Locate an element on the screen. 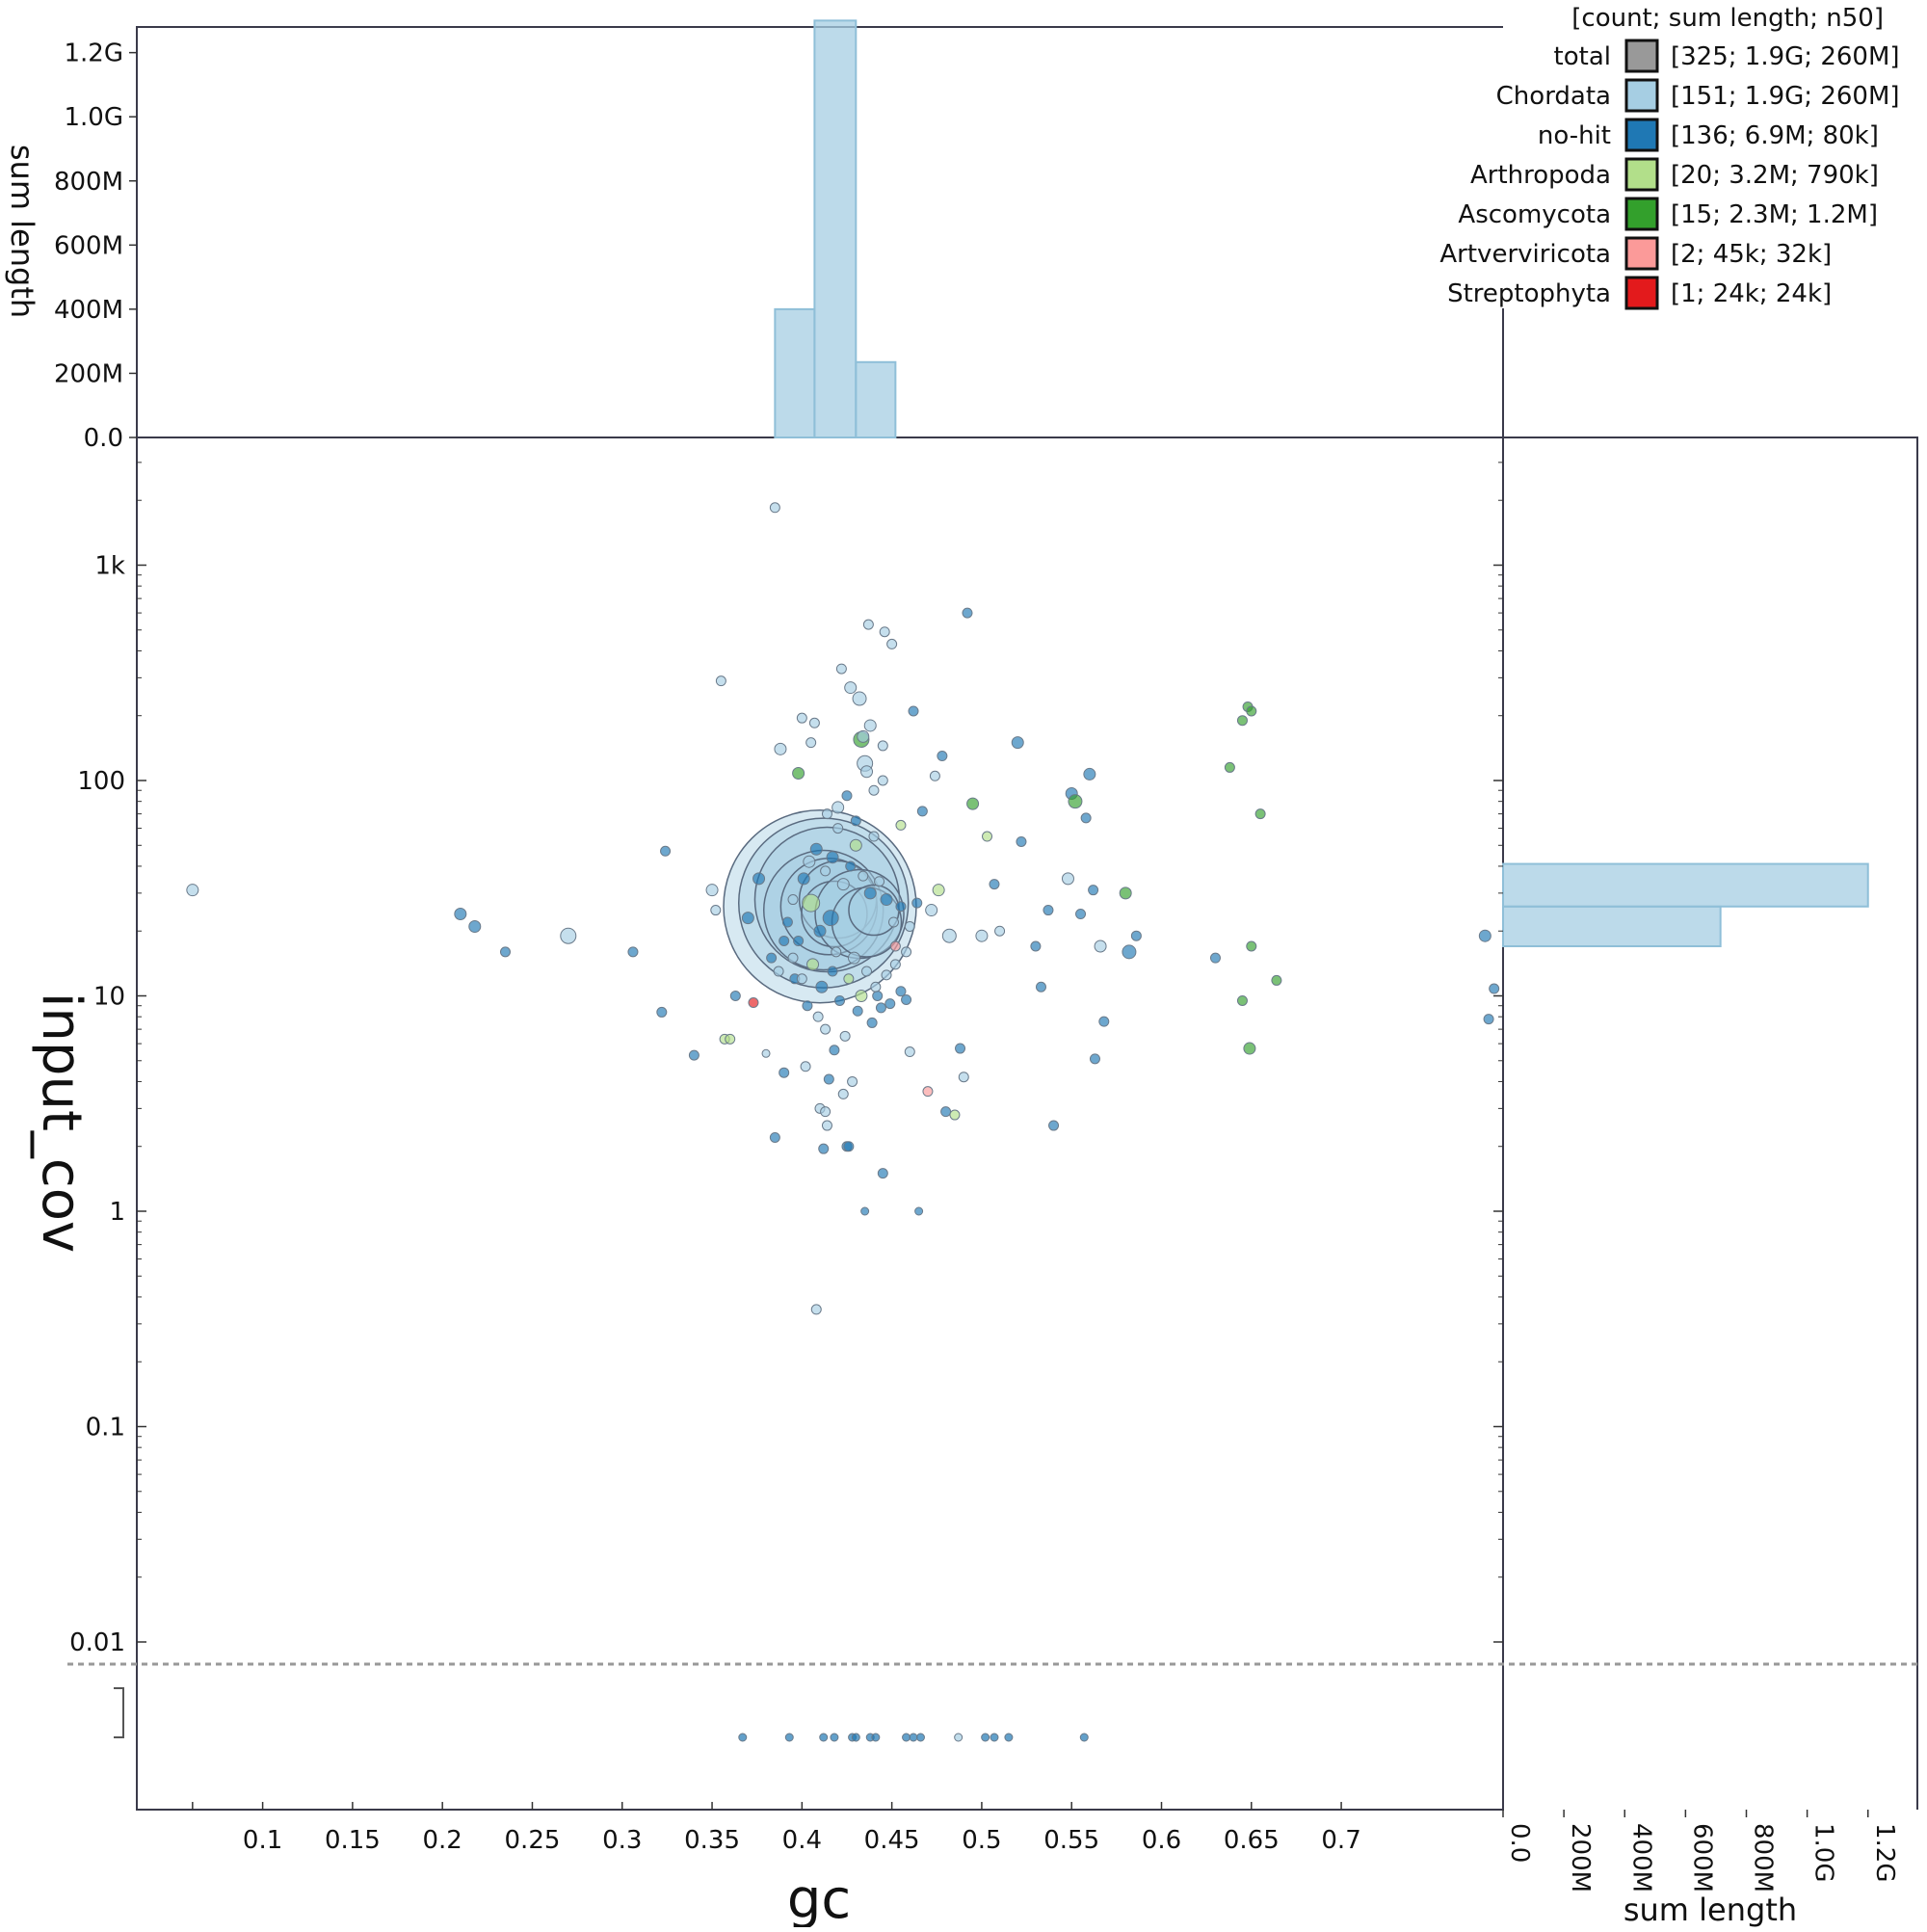 The width and height of the screenshot is (1927, 1932). x-tick-label: 0.5 is located at coordinates (981, 1840).